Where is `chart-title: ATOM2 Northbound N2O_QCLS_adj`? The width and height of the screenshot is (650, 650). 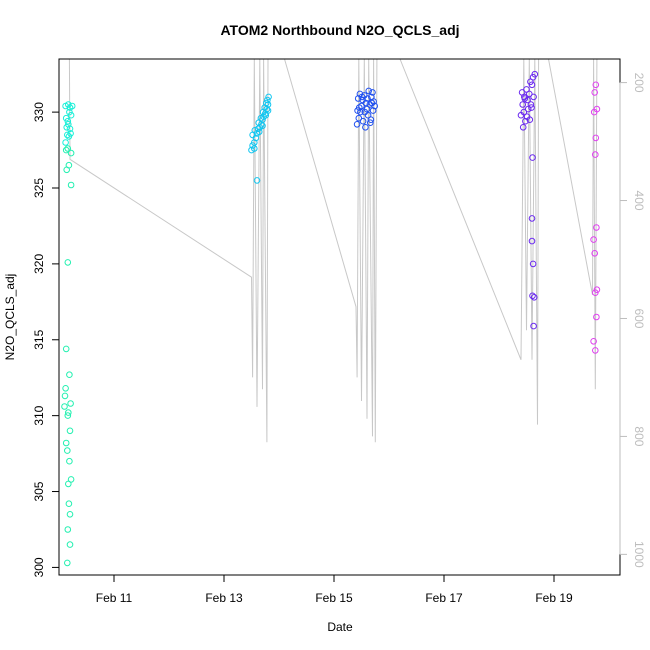 chart-title: ATOM2 Northbound N2O_QCLS_adj is located at coordinates (339, 30).